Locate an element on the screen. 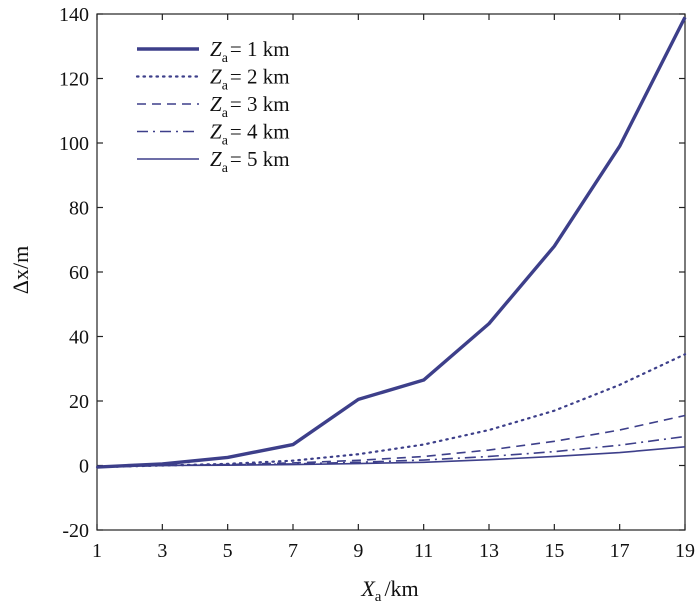 The height and width of the screenshot is (615, 700). legend-value: = 5 km is located at coordinates (260, 159).